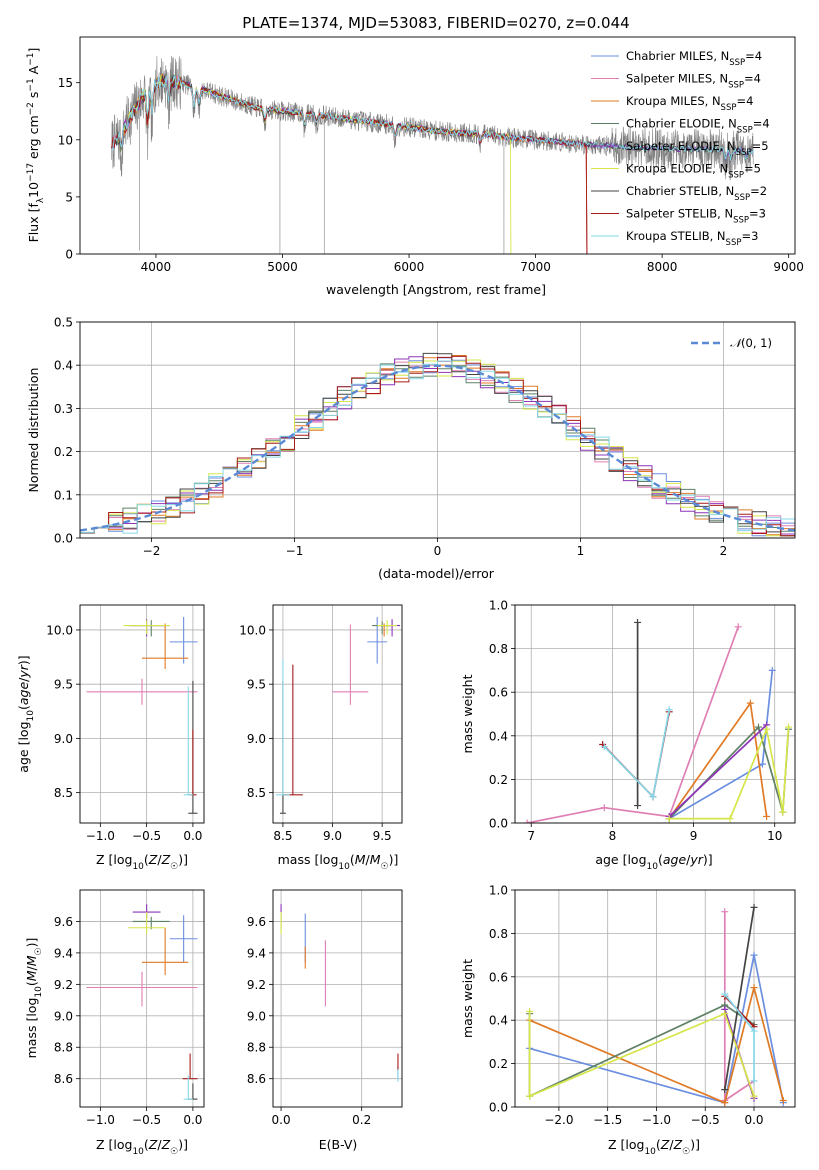 The height and width of the screenshot is (1170, 819). What do you see at coordinates (146, 836) in the screenshot?
I see `x-tick-label: −0.5` at bounding box center [146, 836].